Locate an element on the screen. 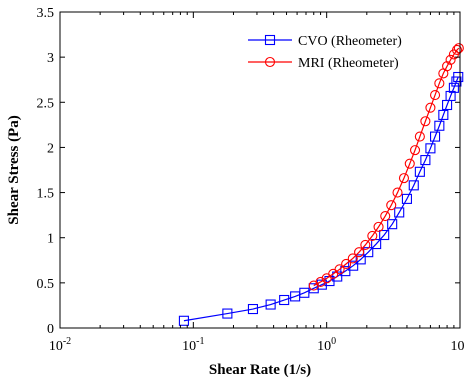  y-tick-label: 3.5 is located at coordinates (46, 13).